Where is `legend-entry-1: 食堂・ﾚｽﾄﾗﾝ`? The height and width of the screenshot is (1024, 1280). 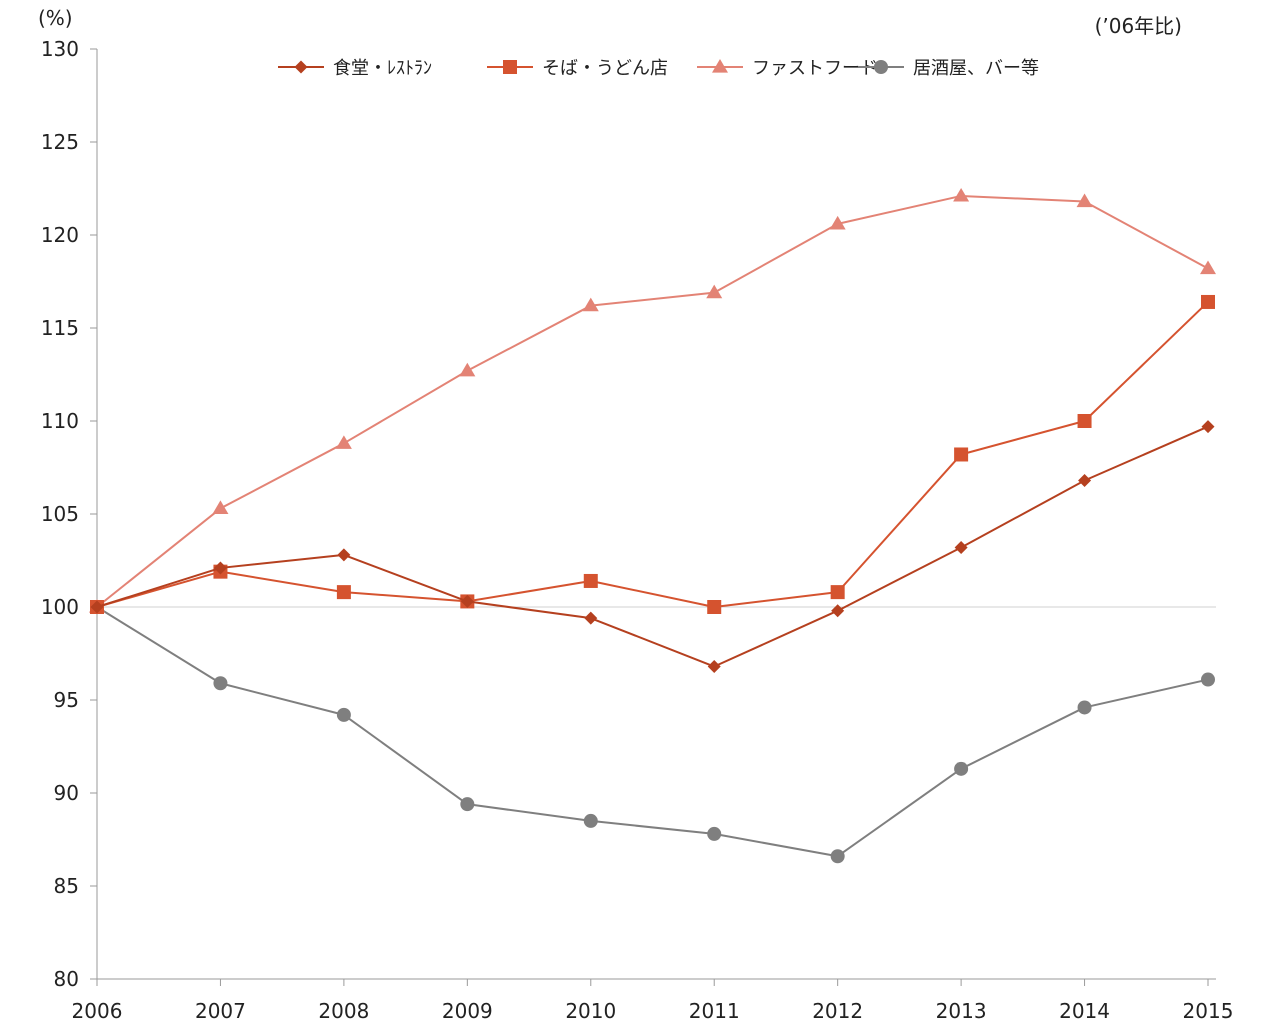
legend-entry-1: 食堂・ﾚｽﾄﾗﾝ is located at coordinates (355, 68).